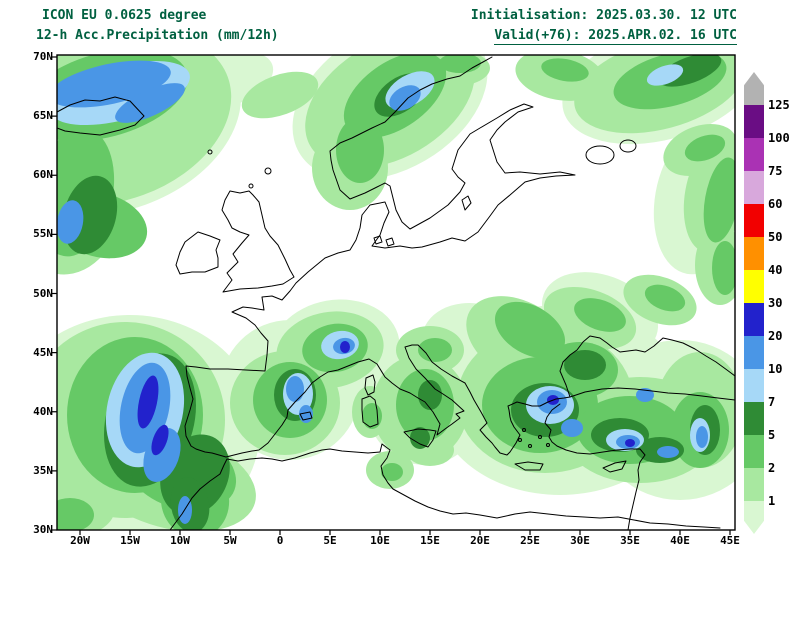  I want to click on coastline-mallorca, so click(306, 416).